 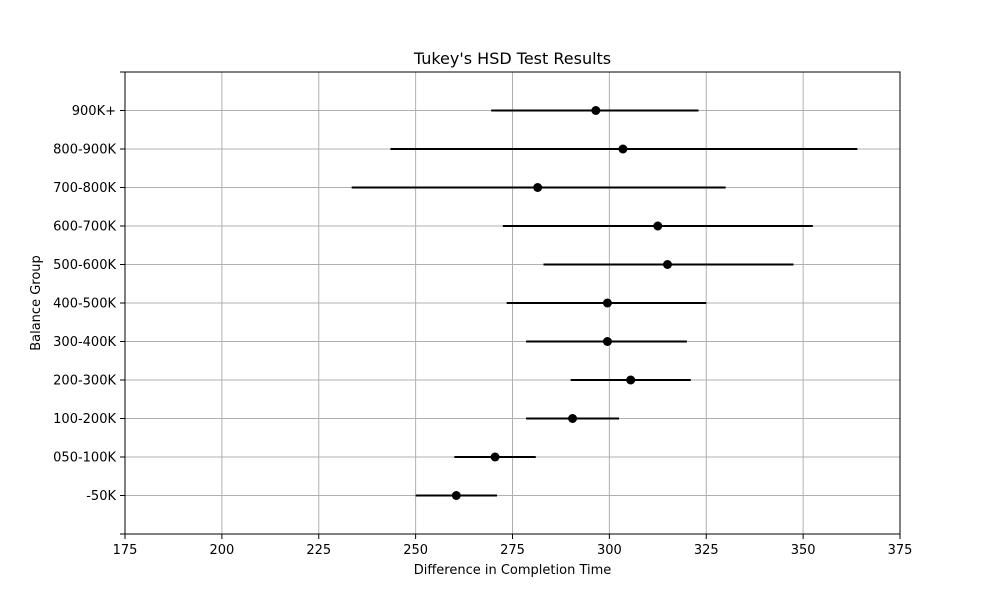 What do you see at coordinates (84, 265) in the screenshot?
I see `y-tick-label: 500-600K` at bounding box center [84, 265].